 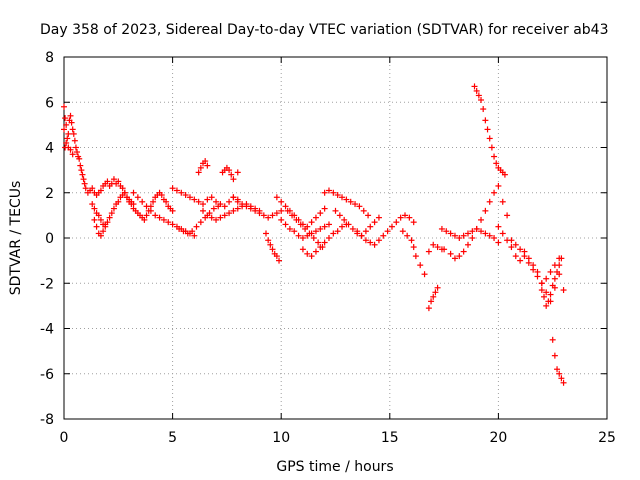 I want to click on y-tick-label: -8, so click(x=47, y=420).